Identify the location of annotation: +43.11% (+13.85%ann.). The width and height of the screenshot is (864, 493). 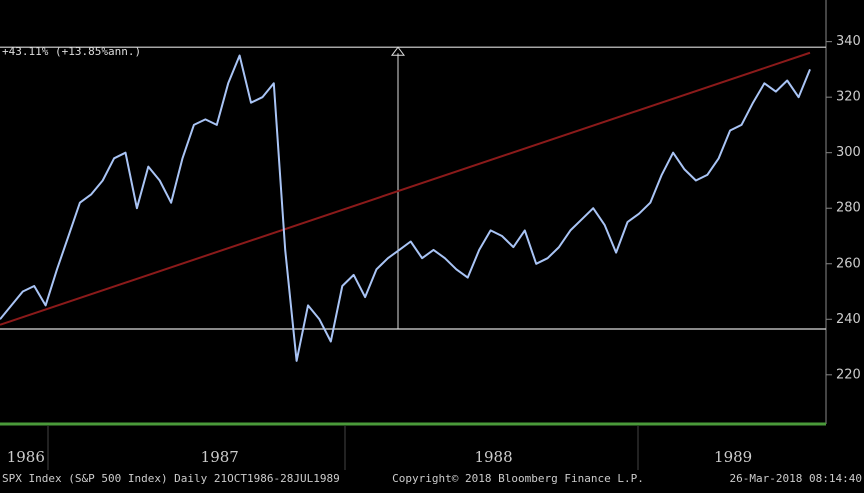
(71, 51).